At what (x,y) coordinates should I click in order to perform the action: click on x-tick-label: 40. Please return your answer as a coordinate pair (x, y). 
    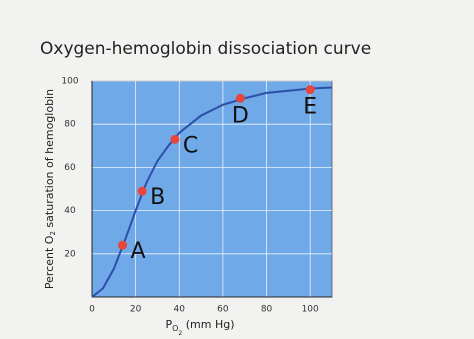
    Looking at the image, I should click on (180, 310).